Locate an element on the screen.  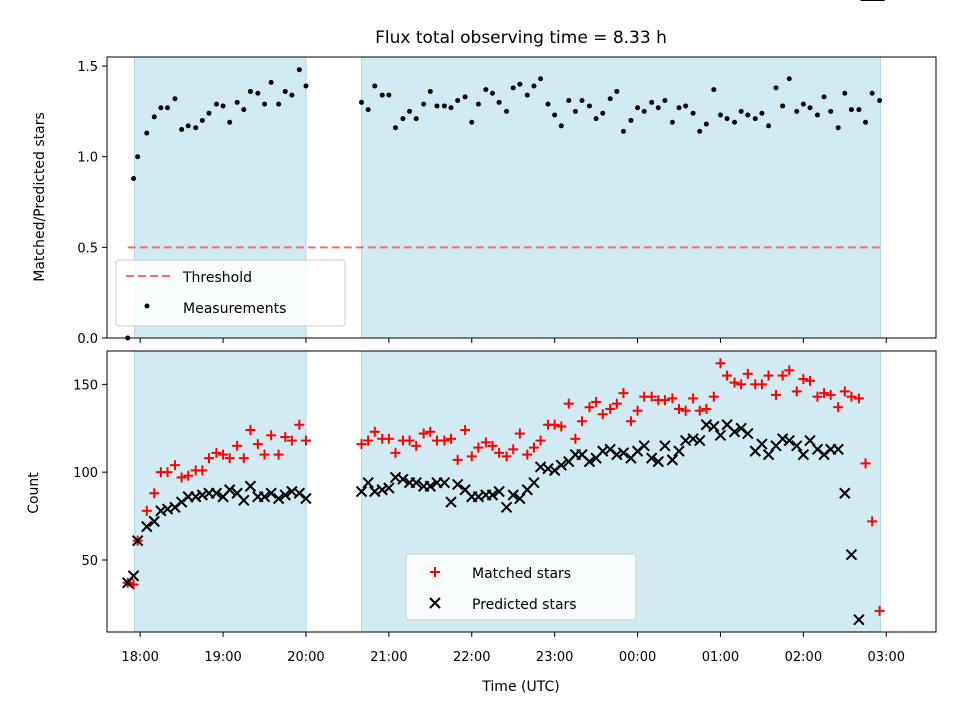
legend-measurement-swatch is located at coordinates (147, 306).